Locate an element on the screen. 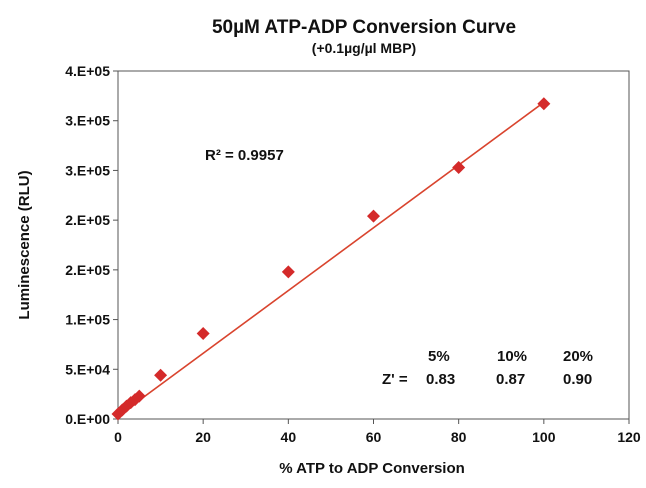 This screenshot has height=488, width=646. y-axis-label: Luminescence (RLU) is located at coordinates (24, 244).